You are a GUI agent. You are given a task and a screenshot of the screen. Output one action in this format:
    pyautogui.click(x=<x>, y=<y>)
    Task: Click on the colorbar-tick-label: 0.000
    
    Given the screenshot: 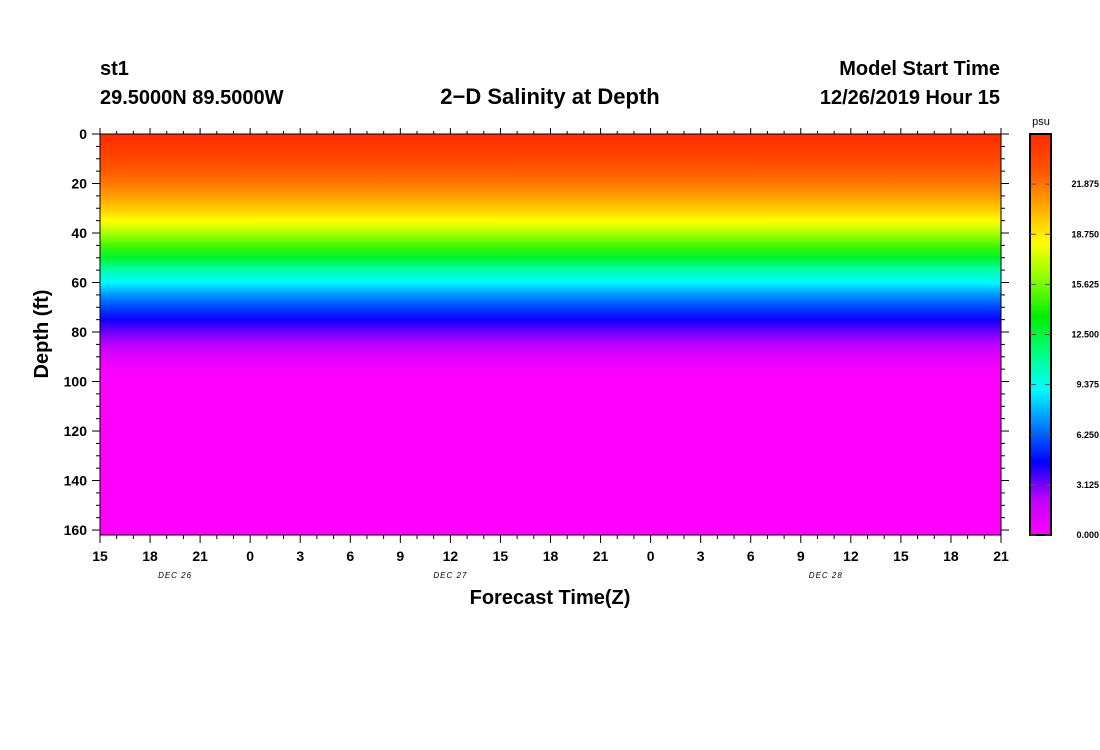 What is the action you would take?
    pyautogui.click(x=1087, y=535)
    